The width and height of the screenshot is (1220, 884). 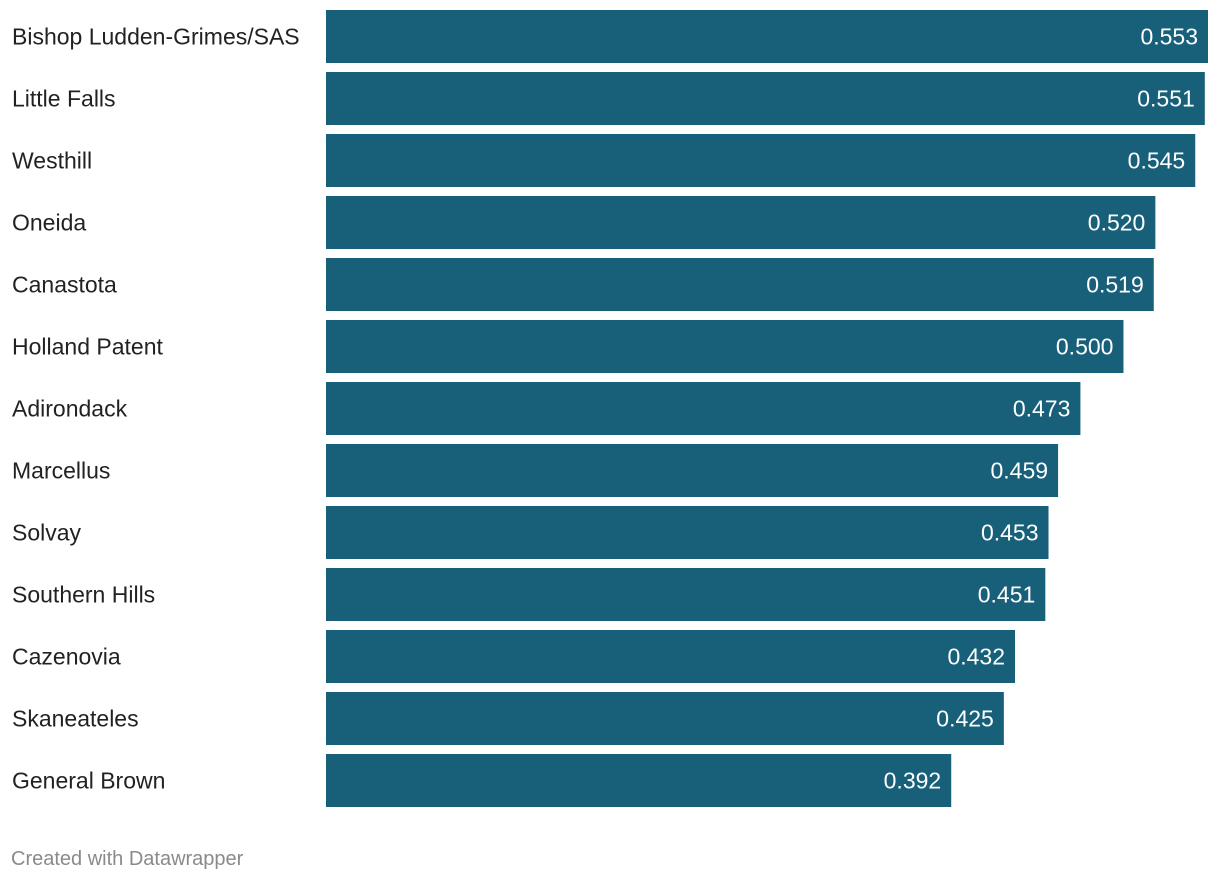 I want to click on value-label-8: 0.453, so click(x=1010, y=533).